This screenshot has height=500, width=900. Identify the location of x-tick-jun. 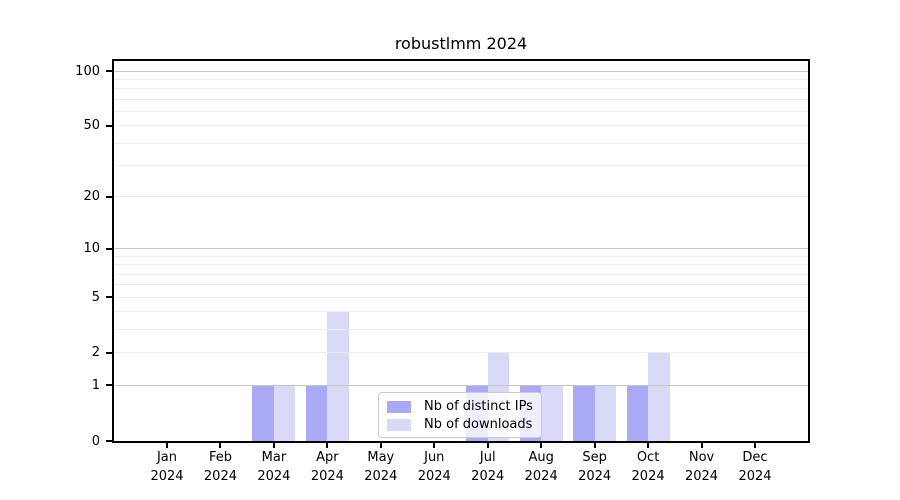
(434, 445).